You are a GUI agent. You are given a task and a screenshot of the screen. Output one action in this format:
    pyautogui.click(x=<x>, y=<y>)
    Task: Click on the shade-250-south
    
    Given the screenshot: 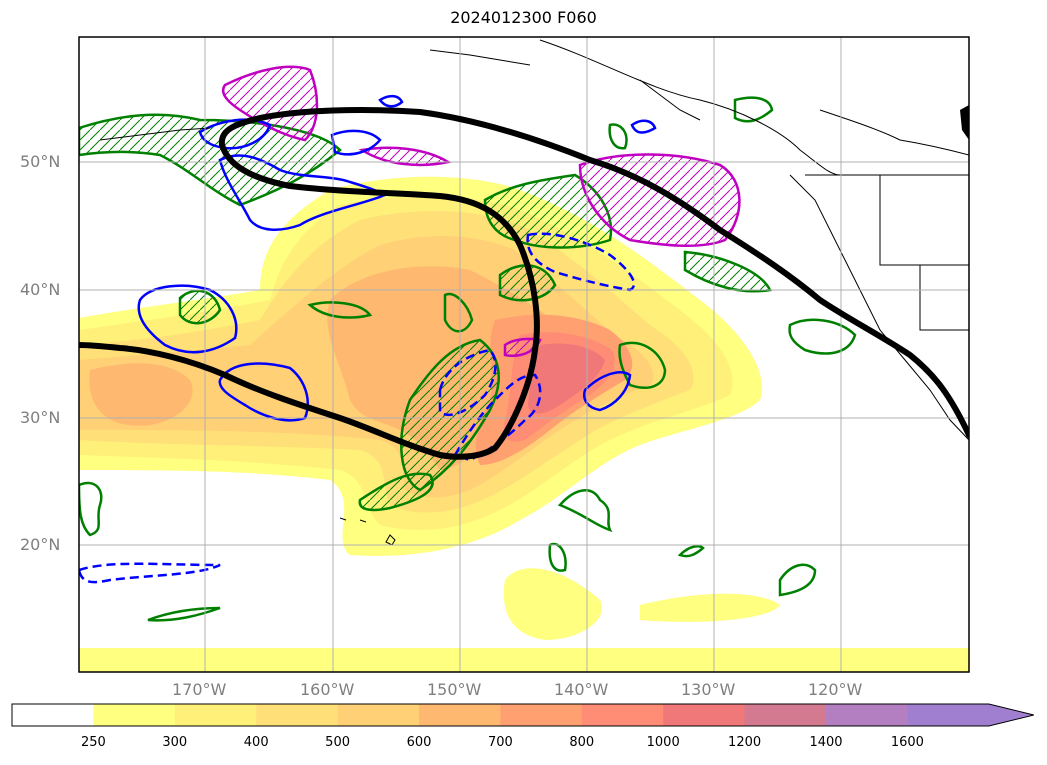 What is the action you would take?
    pyautogui.click(x=524, y=660)
    